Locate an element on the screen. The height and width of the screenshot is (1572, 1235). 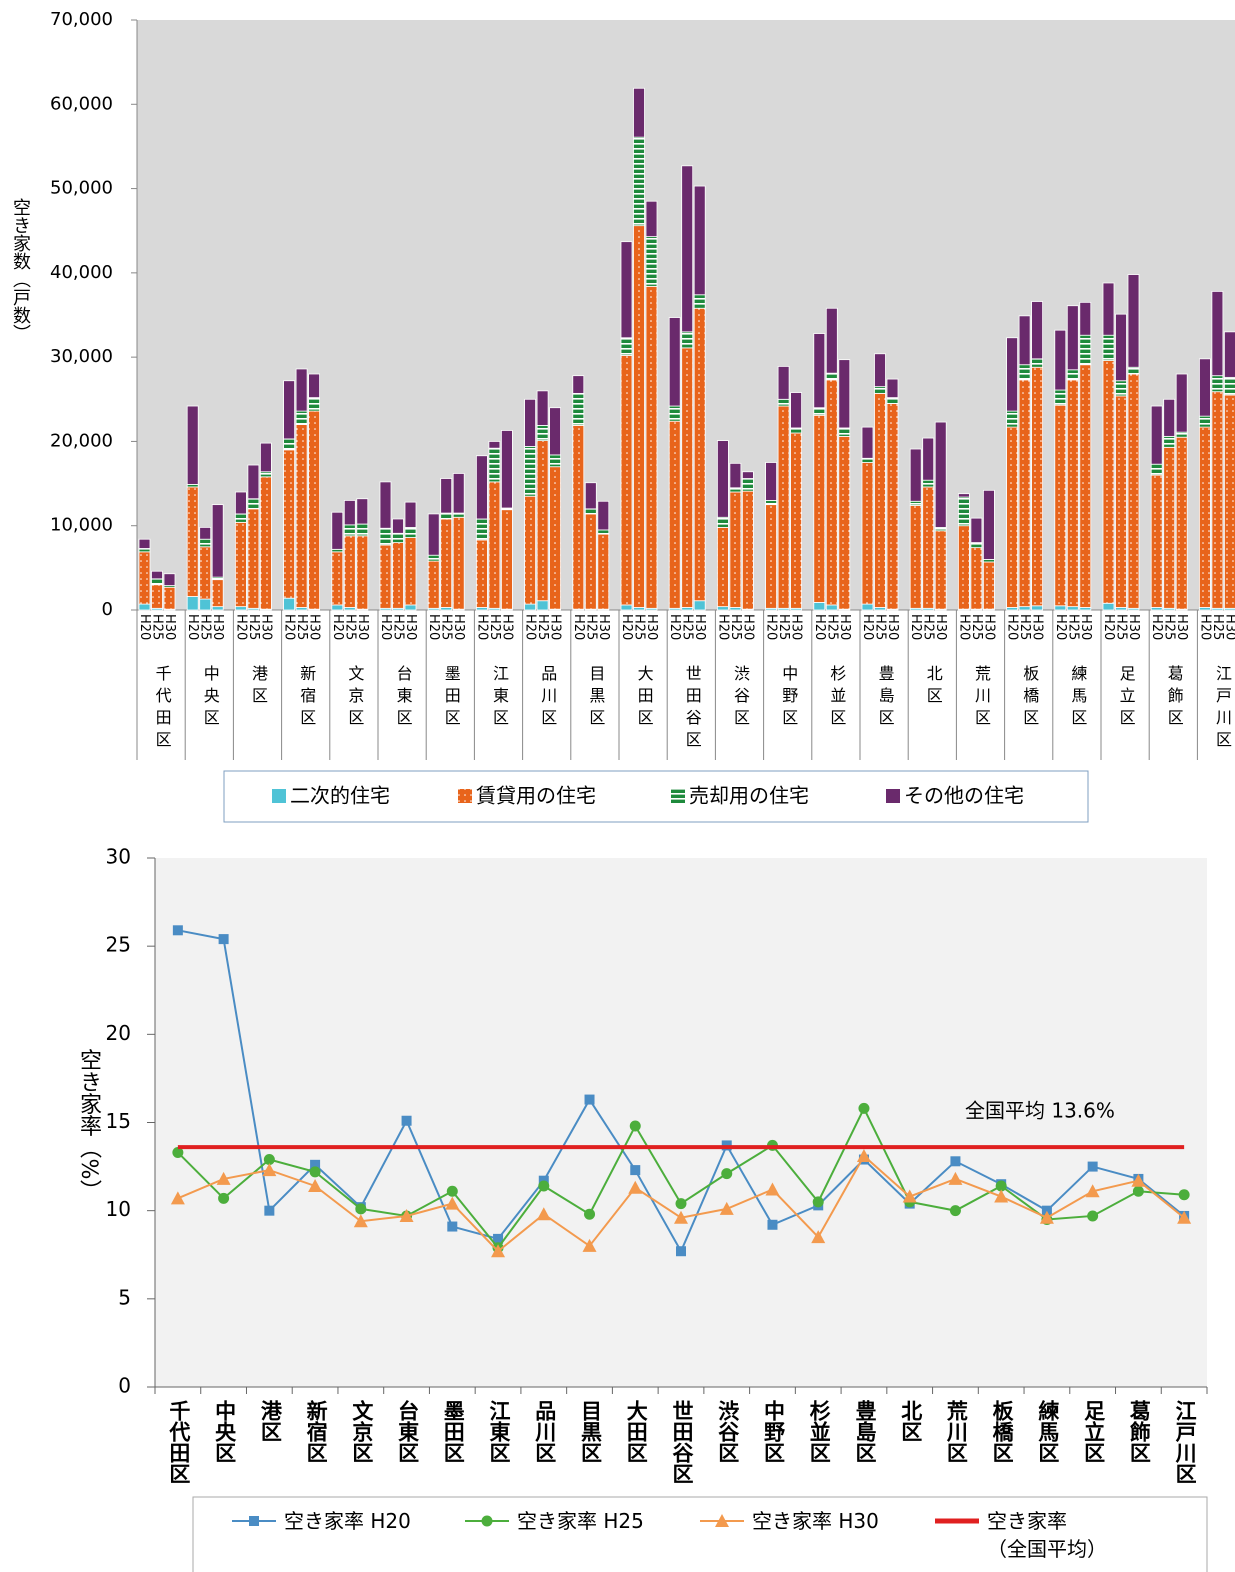
x-tick-label: 杉並区 is located at coordinates (819, 1431).